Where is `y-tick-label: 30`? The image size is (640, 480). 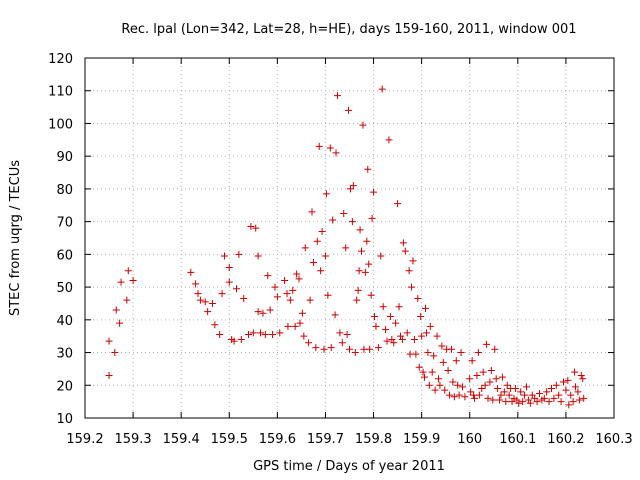
y-tick-label: 30 is located at coordinates (64, 354).